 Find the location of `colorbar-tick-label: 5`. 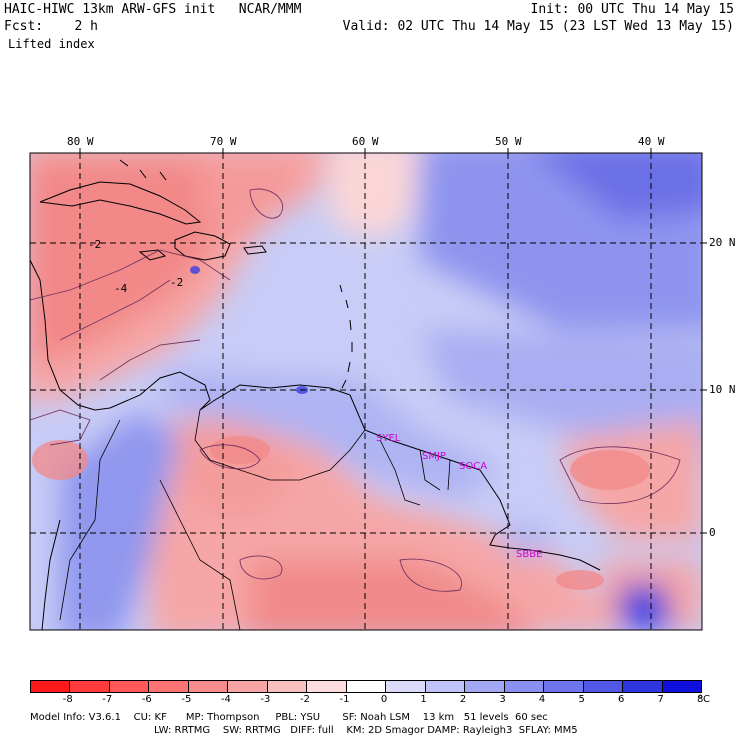

colorbar-tick-label: 5 is located at coordinates (581, 699).